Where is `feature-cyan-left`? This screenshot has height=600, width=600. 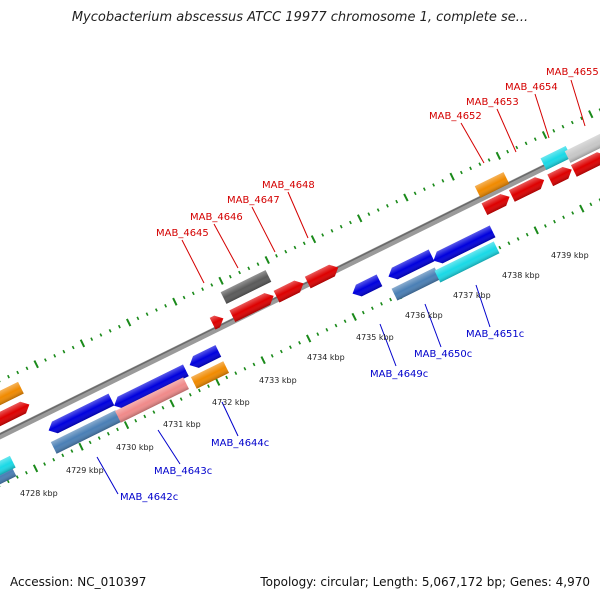
feature-cyan-left is located at coordinates (8, 467).